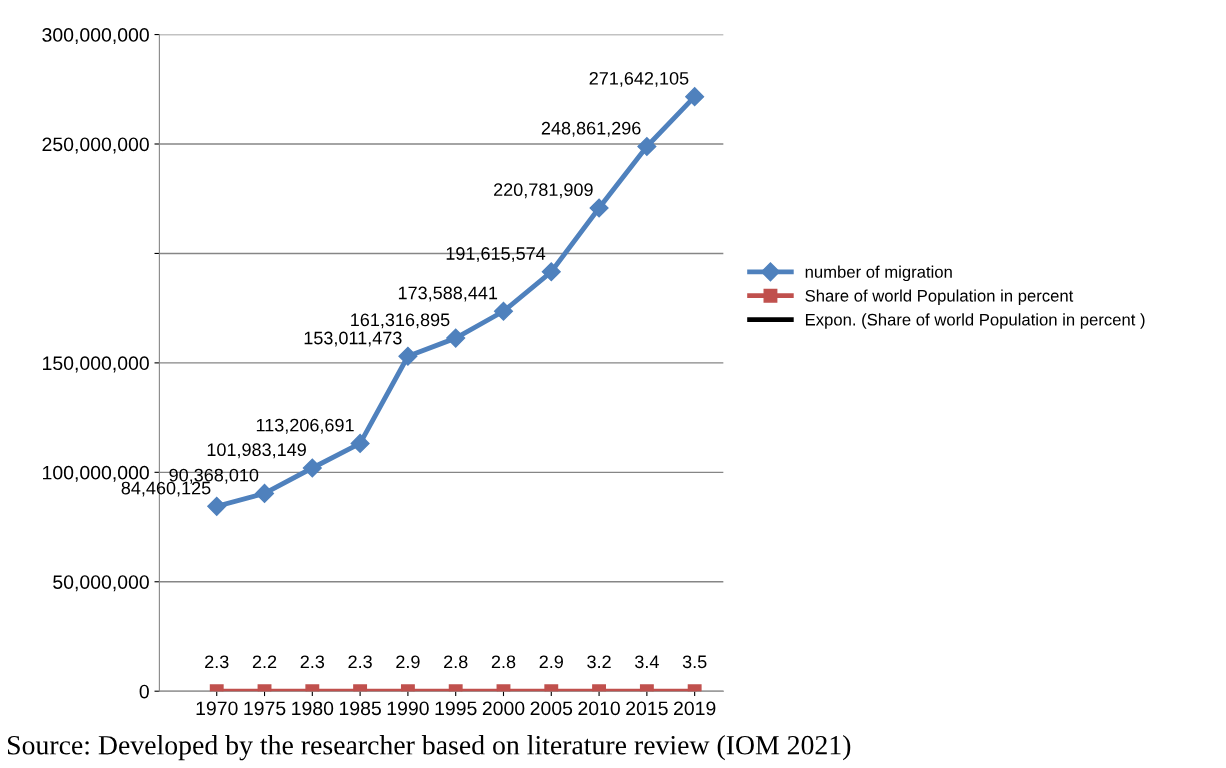  I want to click on data-label: 248,861,296, so click(591, 129).